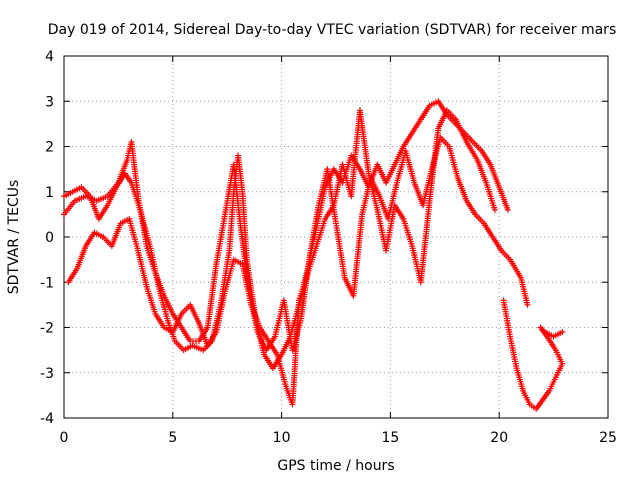 Image resolution: width=640 pixels, height=480 pixels. I want to click on x-tick-label: 25, so click(608, 438).